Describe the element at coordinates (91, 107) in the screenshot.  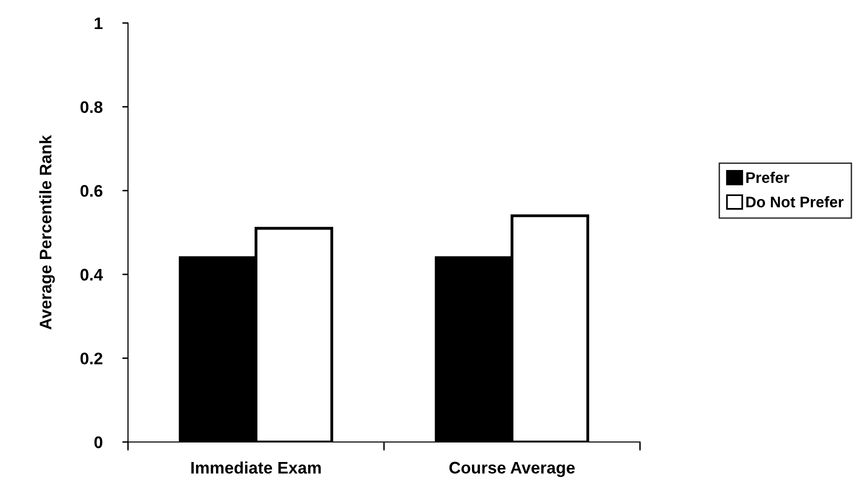
I see `y-tick-label: 0.8` at that location.